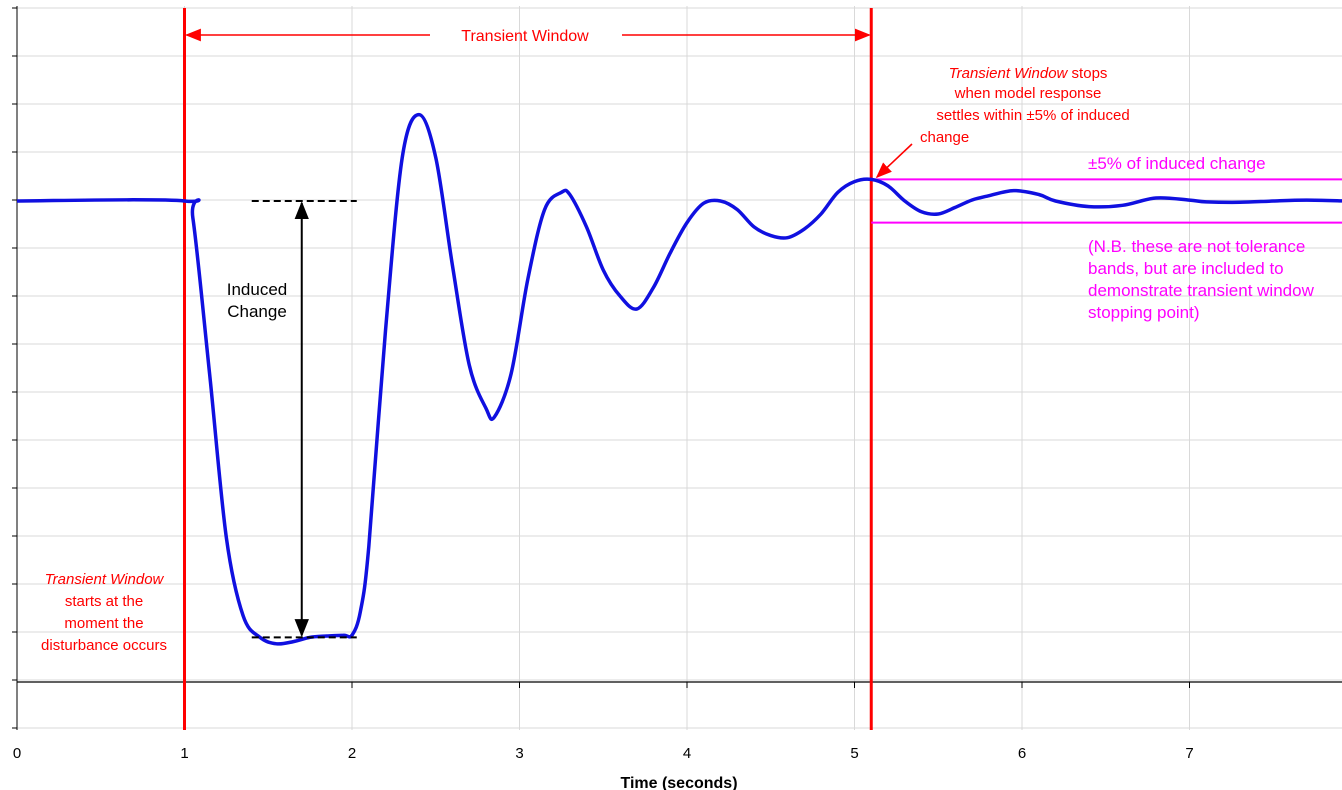 The width and height of the screenshot is (1342, 790). Describe the element at coordinates (525, 36) in the screenshot. I see `transient-window-label: Transient Window` at that location.